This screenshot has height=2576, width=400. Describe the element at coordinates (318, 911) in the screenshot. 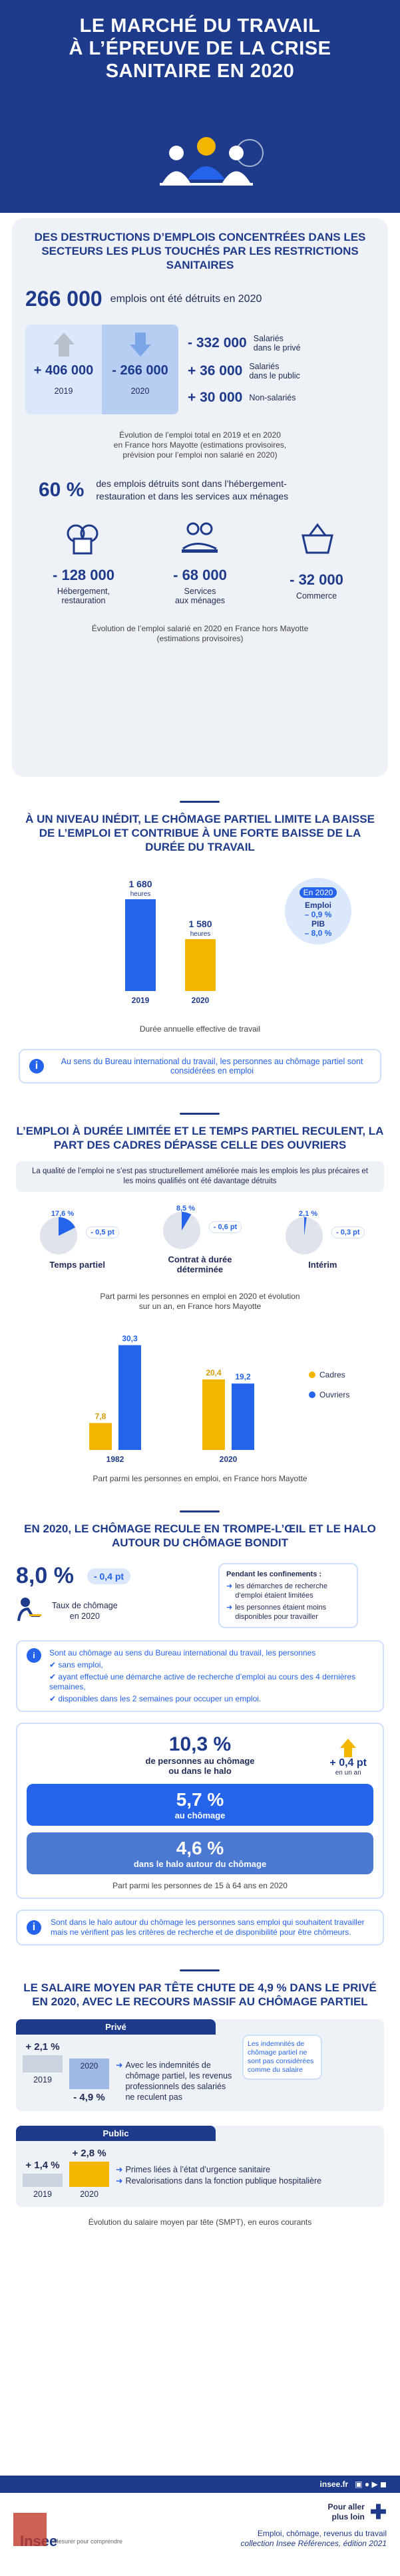

I see `gdp-circle: En 2020 Emploi – 0,9 % PIB – 8,0 %` at that location.